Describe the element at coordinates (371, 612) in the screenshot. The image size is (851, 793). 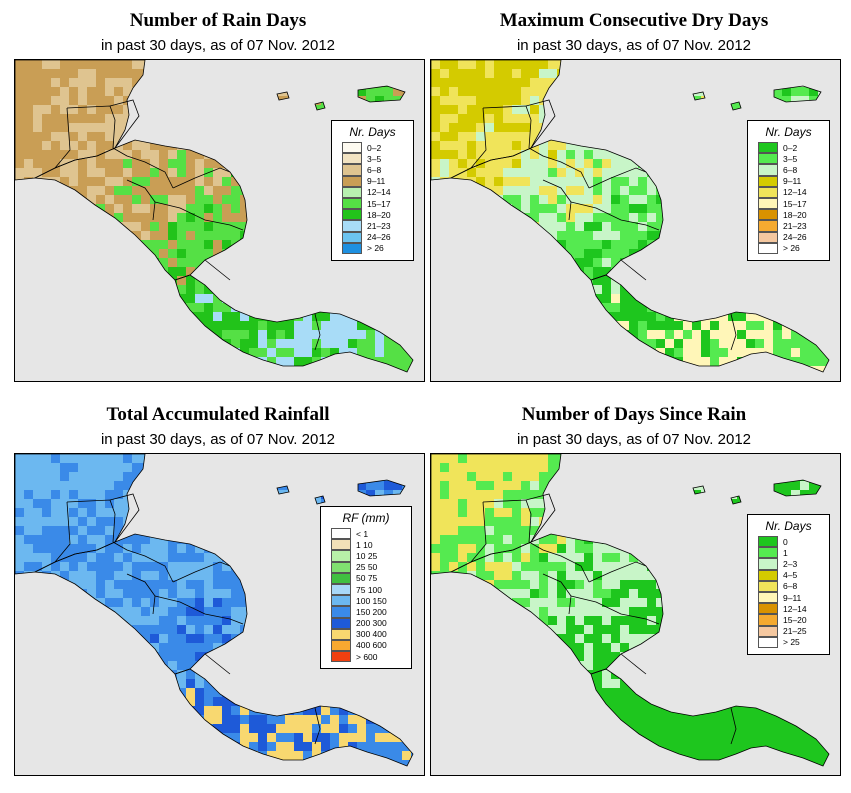
I see `legend-item: 150 200` at that location.